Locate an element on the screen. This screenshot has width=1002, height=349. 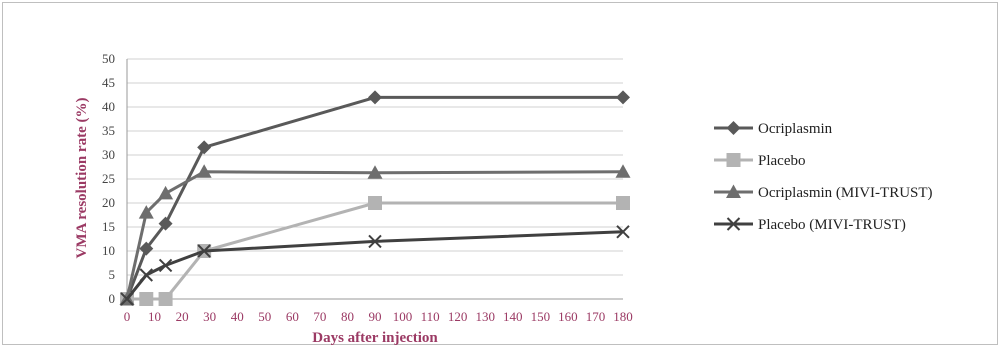
y-tick-label: 35 is located at coordinates (108, 130).